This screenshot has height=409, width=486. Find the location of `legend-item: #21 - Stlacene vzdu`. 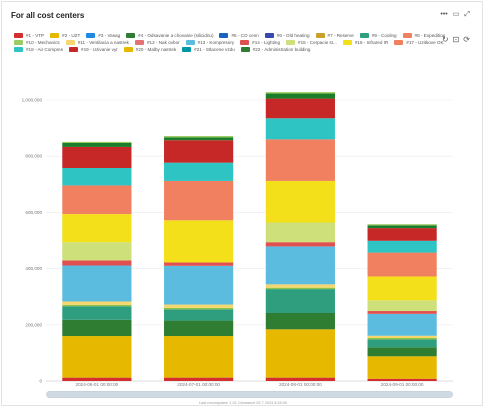

legend-item: #21 - Stlacene vzdu is located at coordinates (208, 49).